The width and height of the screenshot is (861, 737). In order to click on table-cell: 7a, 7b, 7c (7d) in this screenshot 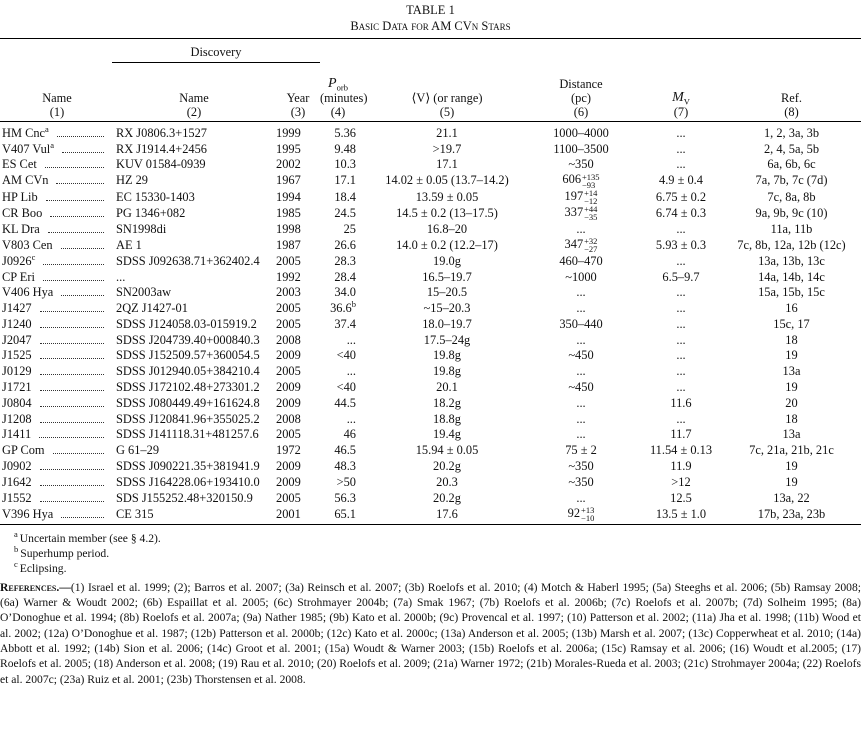, I will do `click(791, 180)`.